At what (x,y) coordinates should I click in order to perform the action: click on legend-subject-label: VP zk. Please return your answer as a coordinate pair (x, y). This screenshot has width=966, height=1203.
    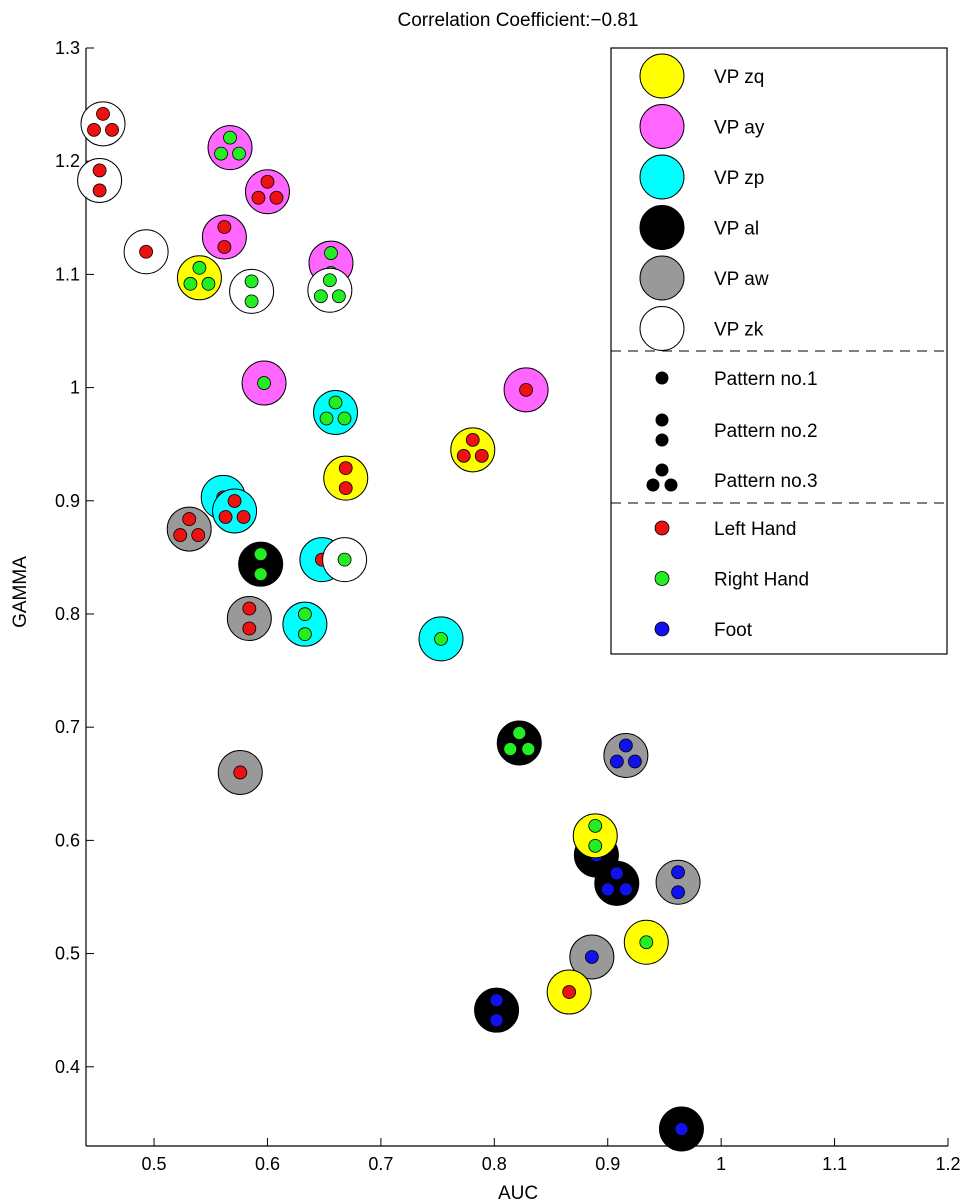
    Looking at the image, I should click on (739, 330).